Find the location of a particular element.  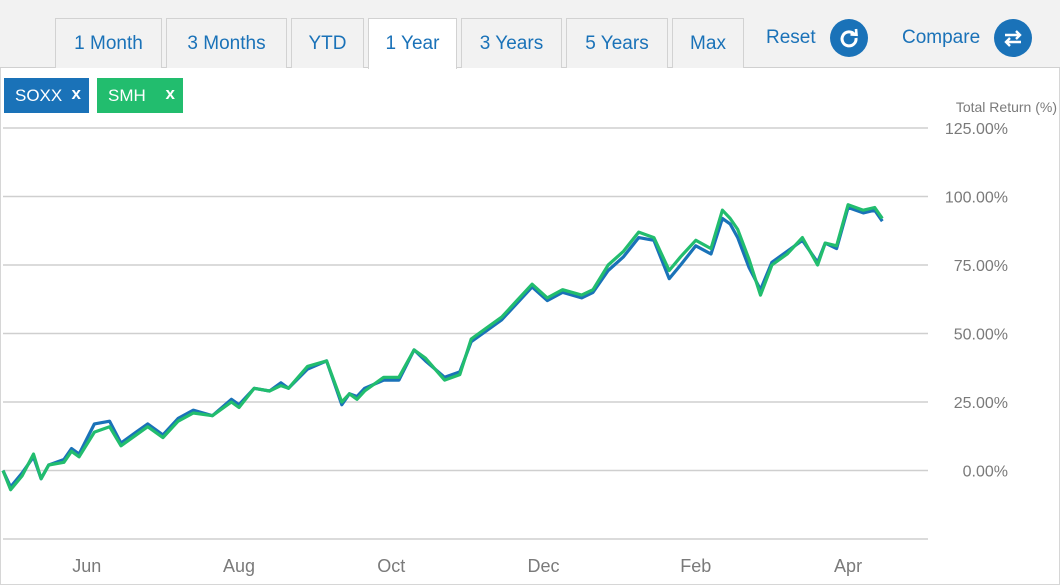

tab-ytd: YTD is located at coordinates (327, 43).